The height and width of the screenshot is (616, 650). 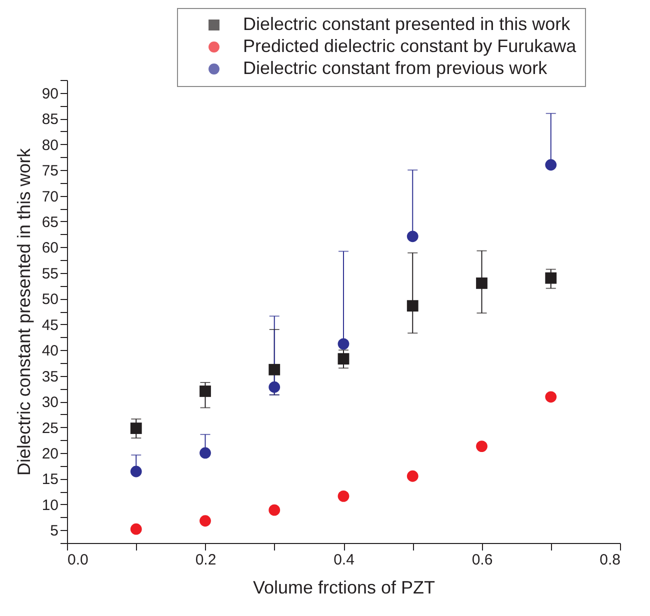 What do you see at coordinates (610, 560) in the screenshot?
I see `x-tick-label: 0.8` at bounding box center [610, 560].